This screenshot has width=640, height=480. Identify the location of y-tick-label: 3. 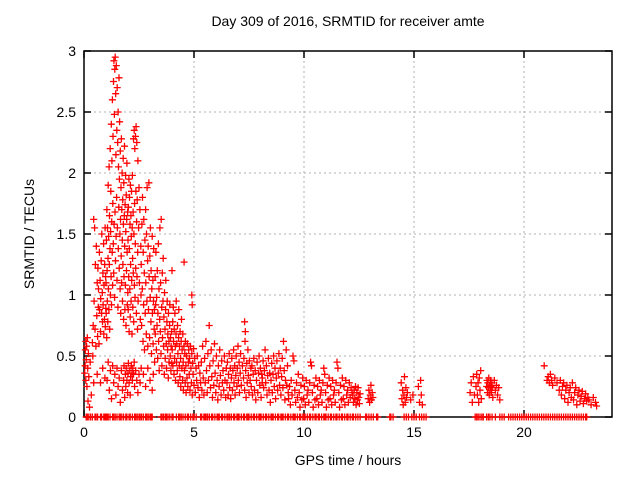
(72, 51).